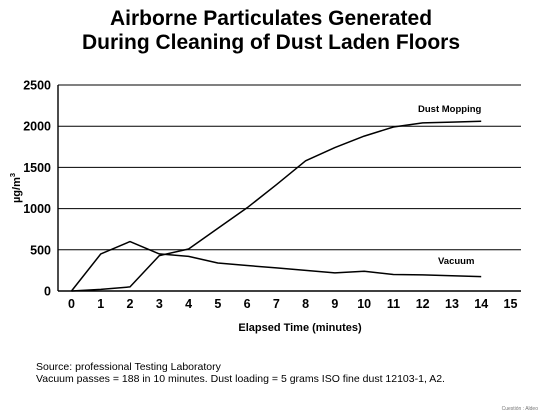 This screenshot has height=414, width=542. I want to click on y-tick-label: 1500, so click(37, 168).